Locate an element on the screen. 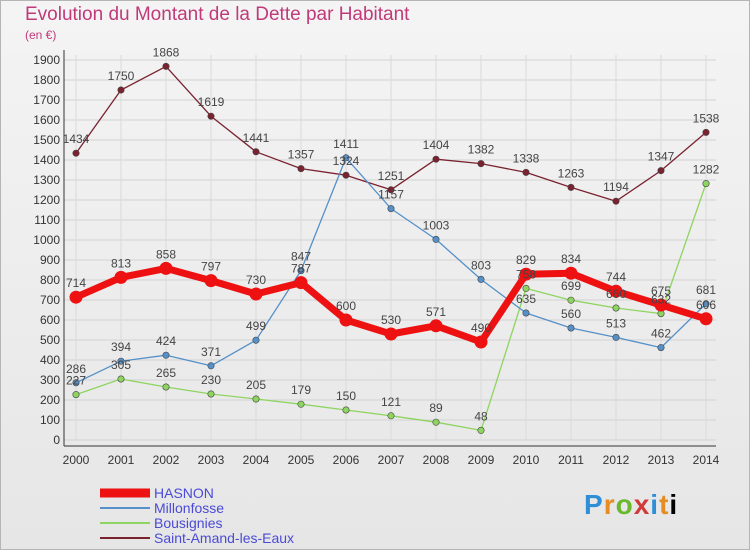 Image resolution: width=750 pixels, height=550 pixels. data-label: 227 is located at coordinates (76, 381).